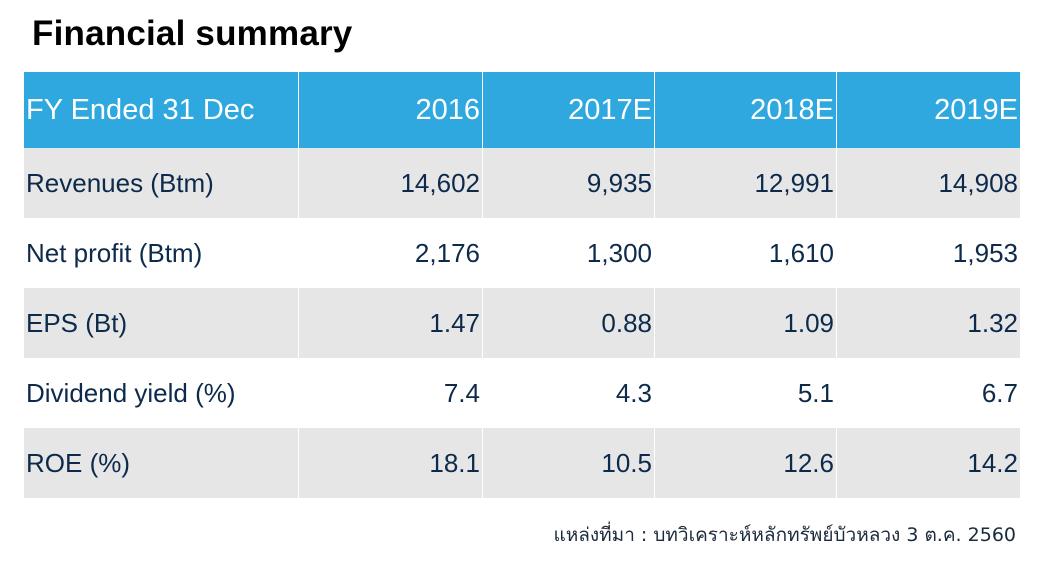 Image resolution: width=1044 pixels, height=565 pixels. I want to click on table-row: EPS (Bt) 1.47 0.88 1.09 1.32, so click(522, 323).